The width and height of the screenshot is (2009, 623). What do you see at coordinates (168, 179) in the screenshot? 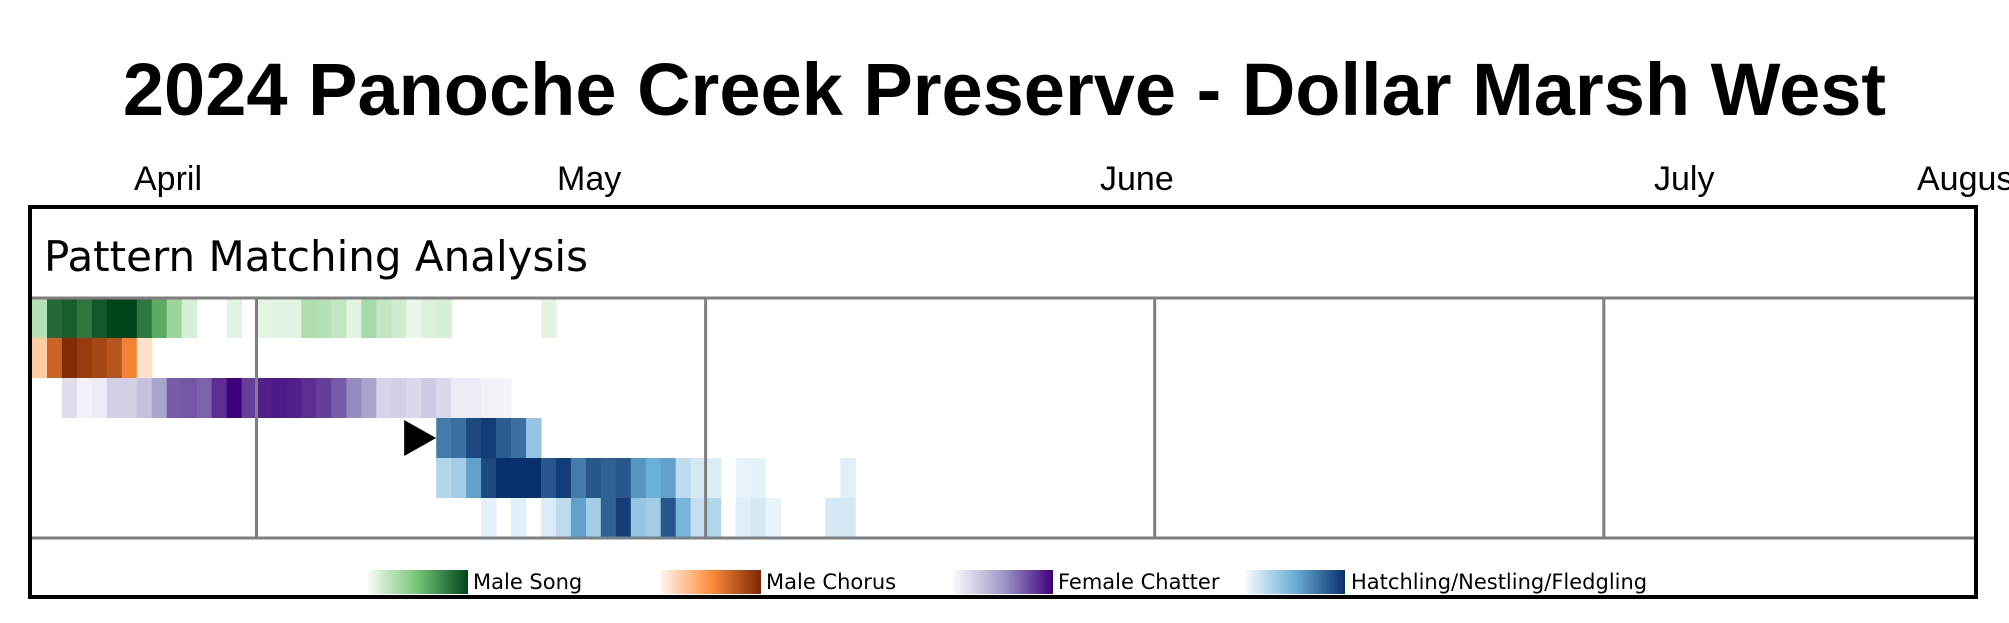
I see `month-label-april: April` at bounding box center [168, 179].